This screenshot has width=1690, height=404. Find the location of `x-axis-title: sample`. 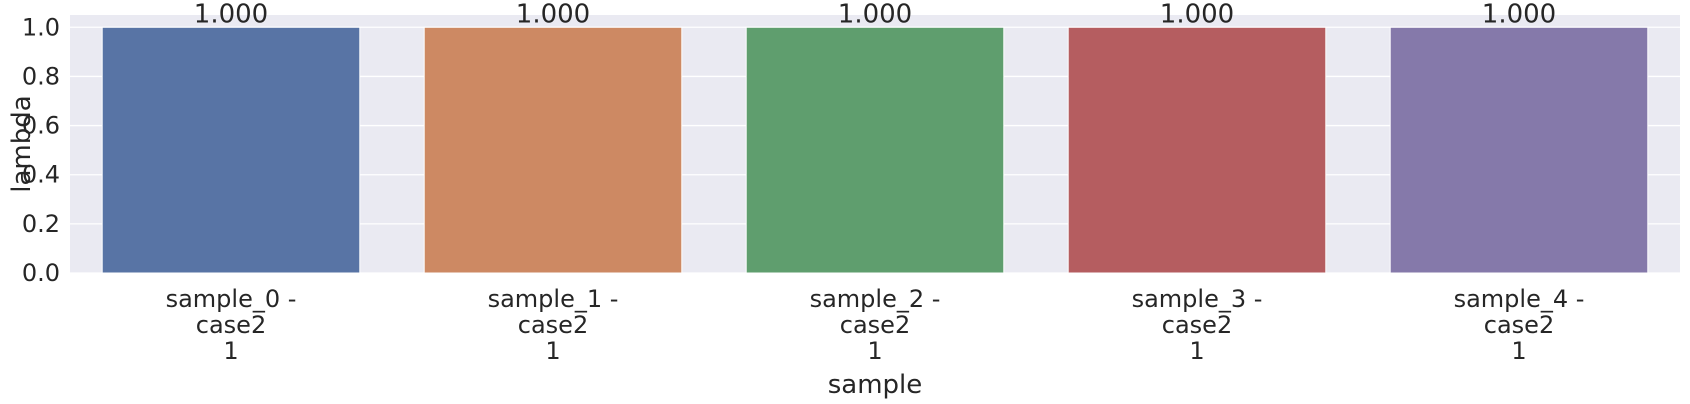

x-axis-title: sample is located at coordinates (875, 385).